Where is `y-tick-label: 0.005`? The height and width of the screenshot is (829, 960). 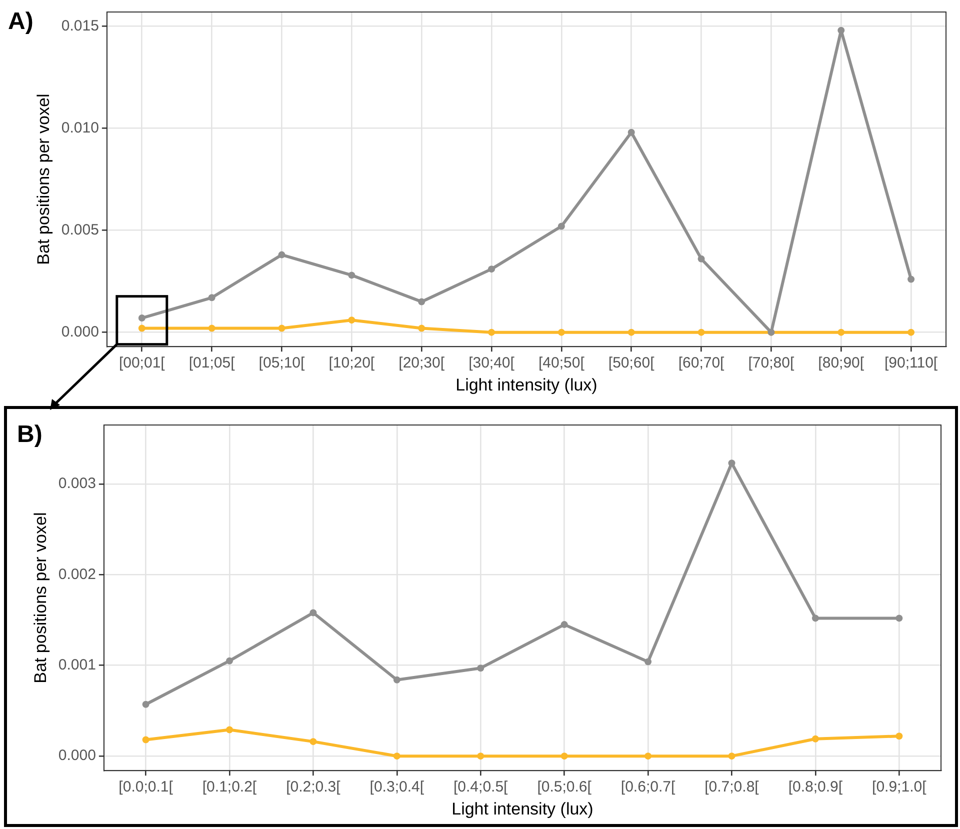 y-tick-label: 0.005 is located at coordinates (80, 229).